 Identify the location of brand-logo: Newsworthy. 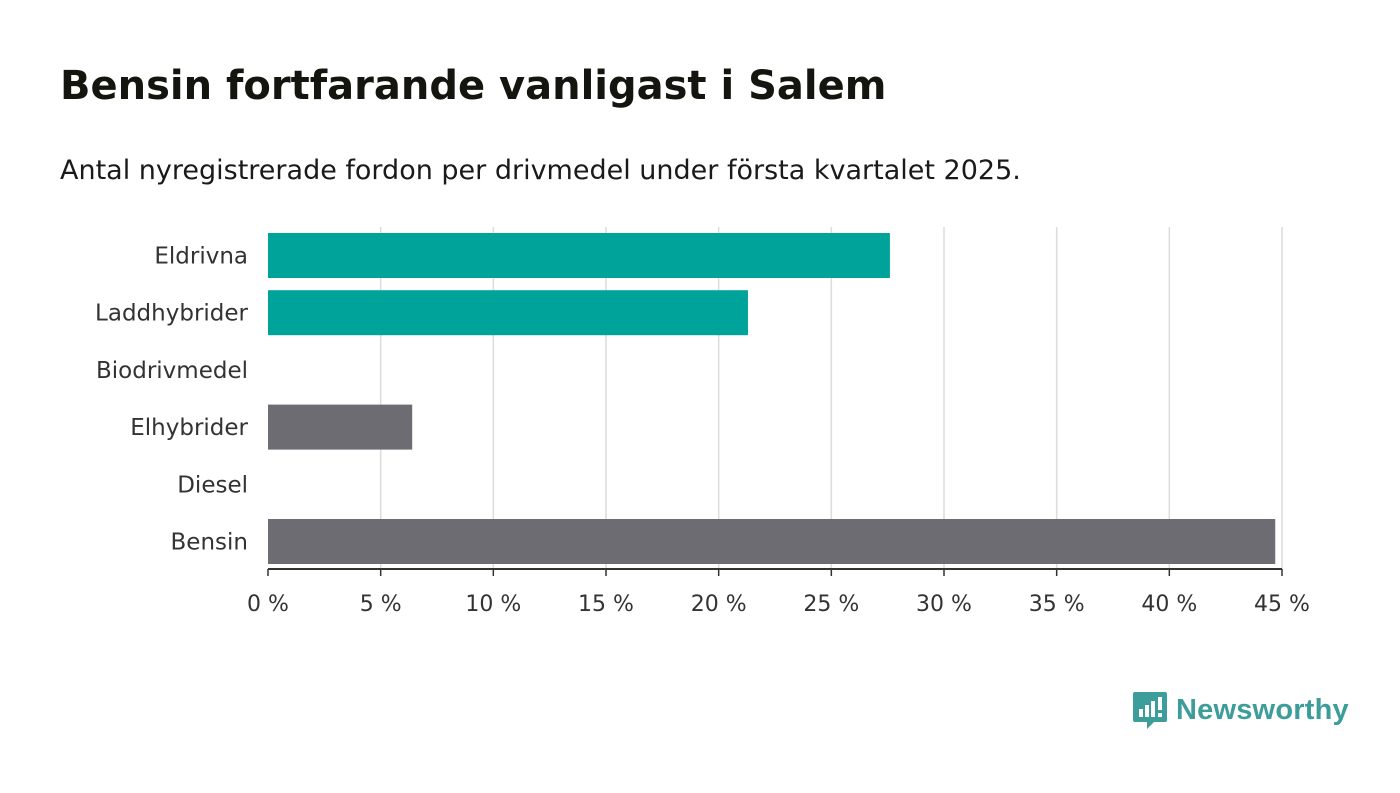
(1240, 710).